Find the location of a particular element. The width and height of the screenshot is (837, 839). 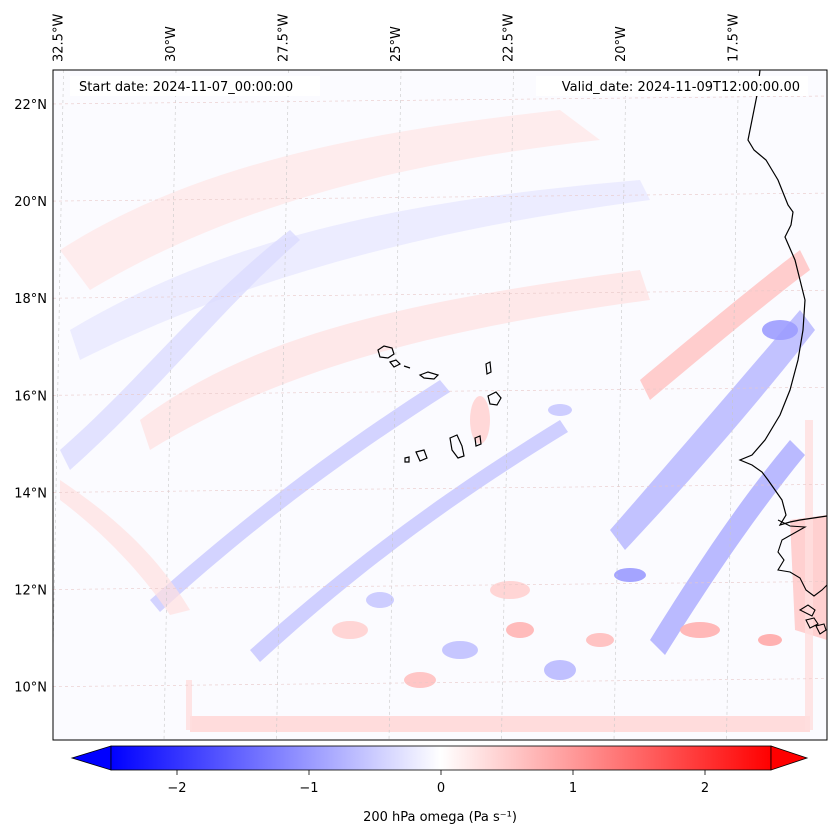

island-fogo is located at coordinates (421, 455).